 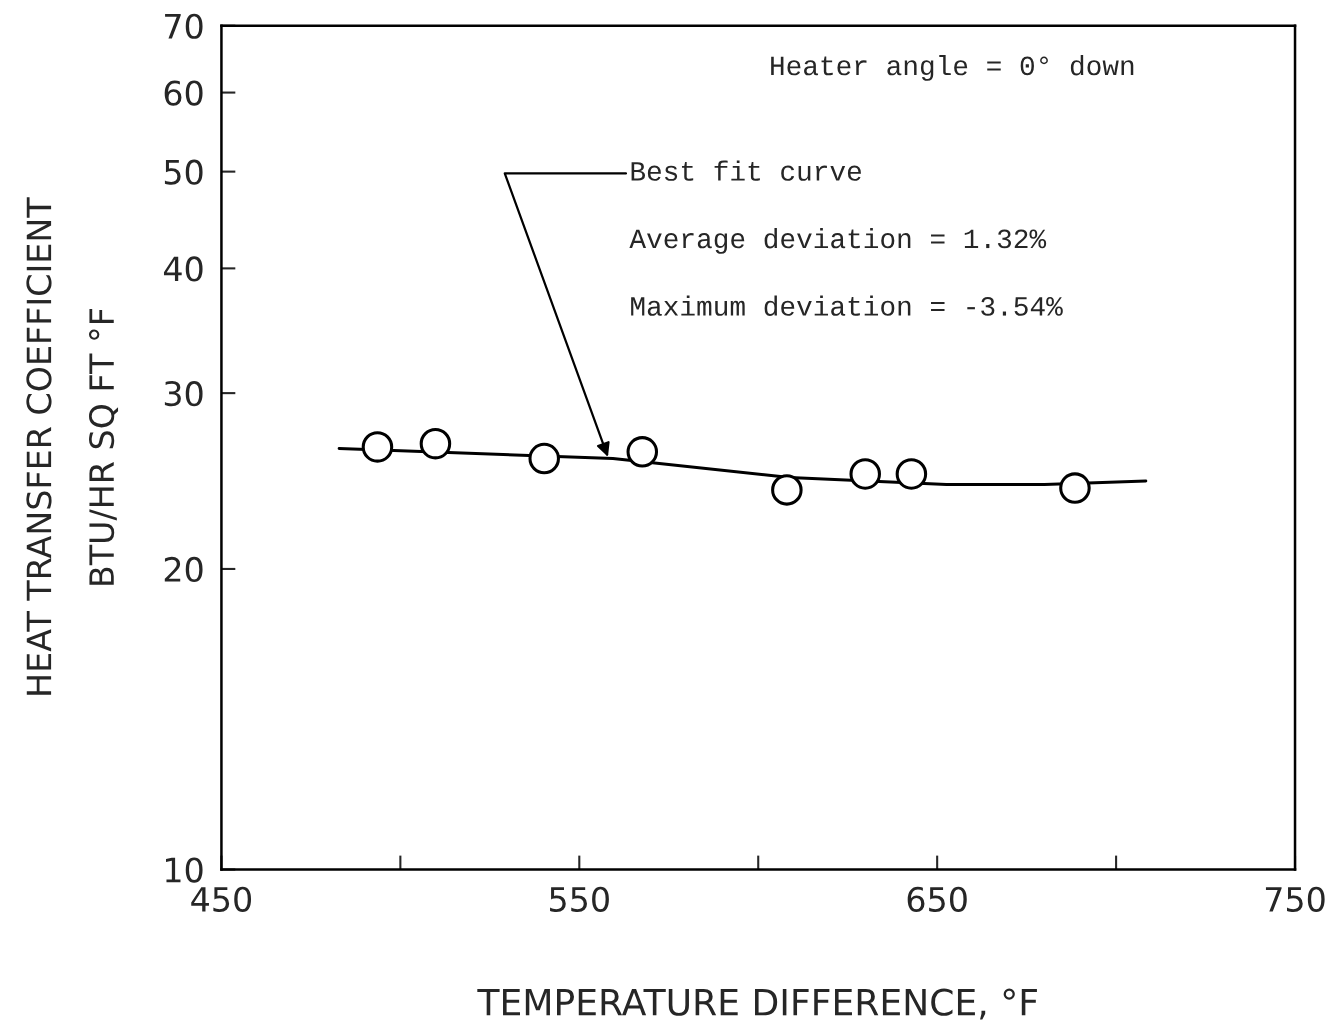 I want to click on y-axis-title: HEAT TRANSFER COEFFICIENT BTU/HR SQ FT °F, so click(x=72, y=446).